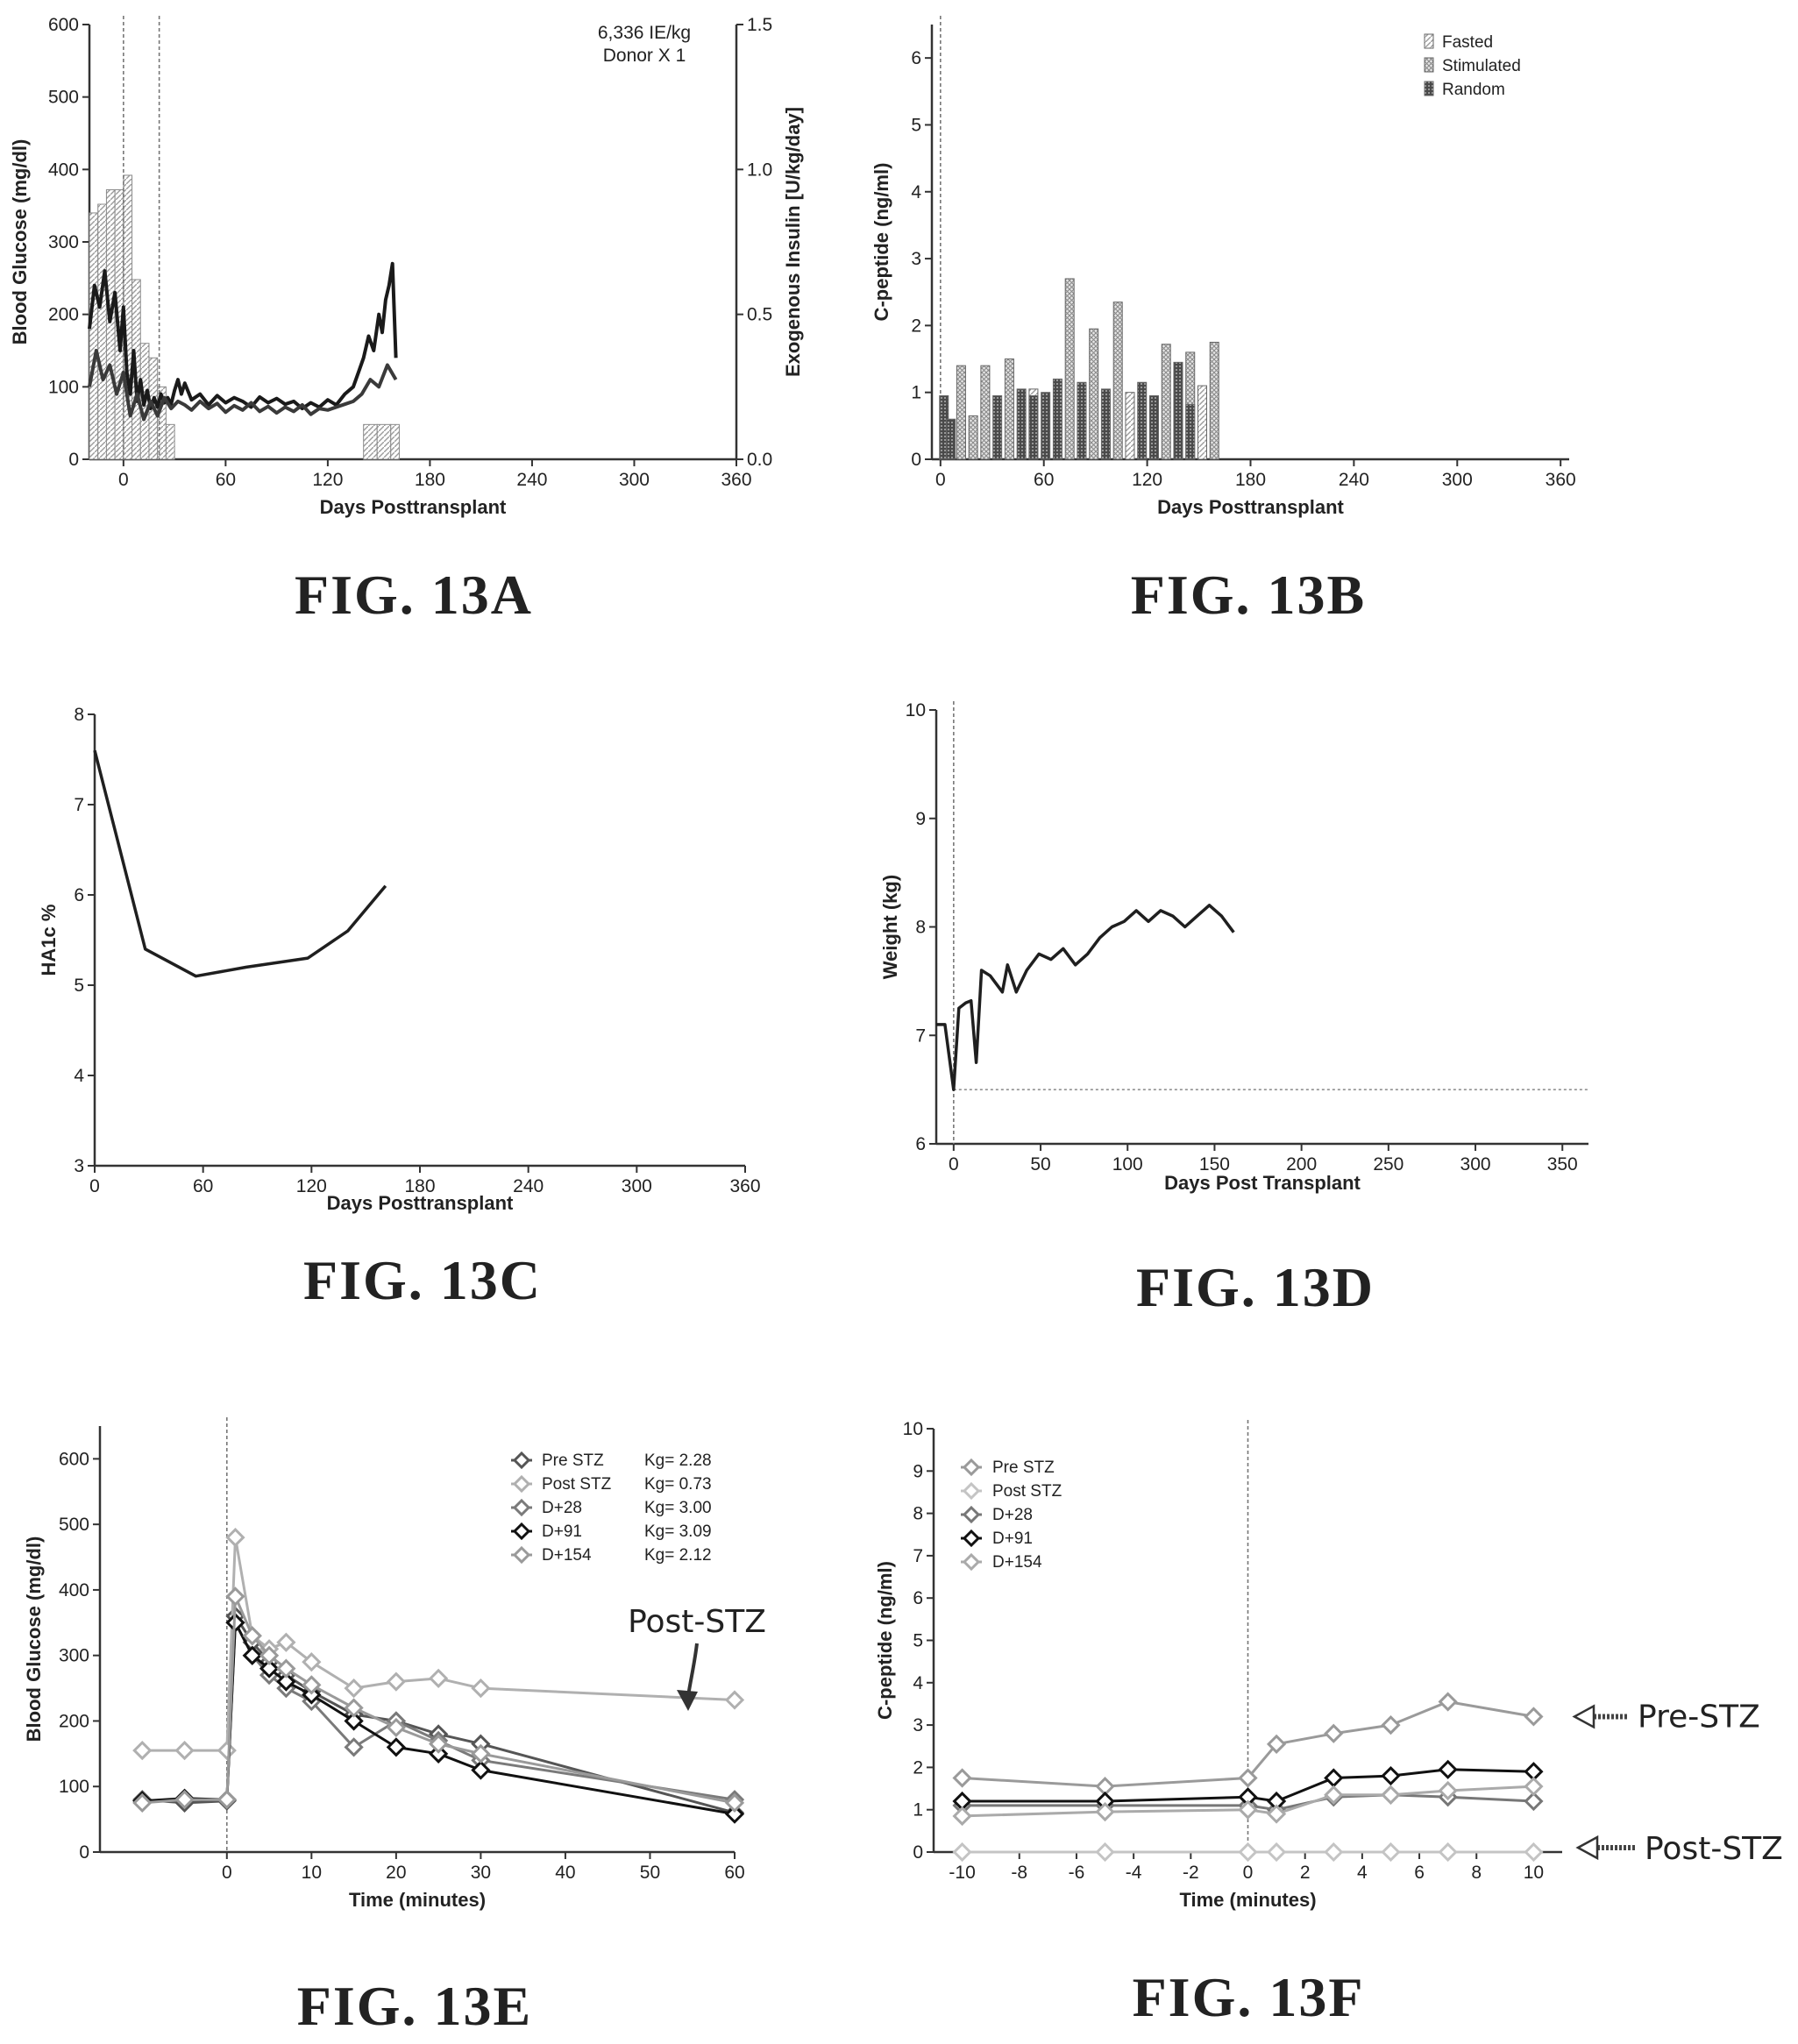  What do you see at coordinates (1191, 1873) in the screenshot?
I see `x-tick-label: -2` at bounding box center [1191, 1873].